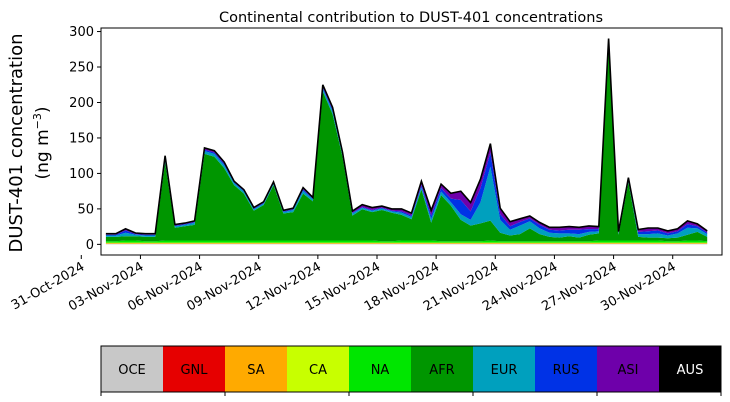 This screenshot has height=402, width=730. Describe the element at coordinates (43, 109) in the screenshot. I see `y-axis-unit-suffix: )` at that location.